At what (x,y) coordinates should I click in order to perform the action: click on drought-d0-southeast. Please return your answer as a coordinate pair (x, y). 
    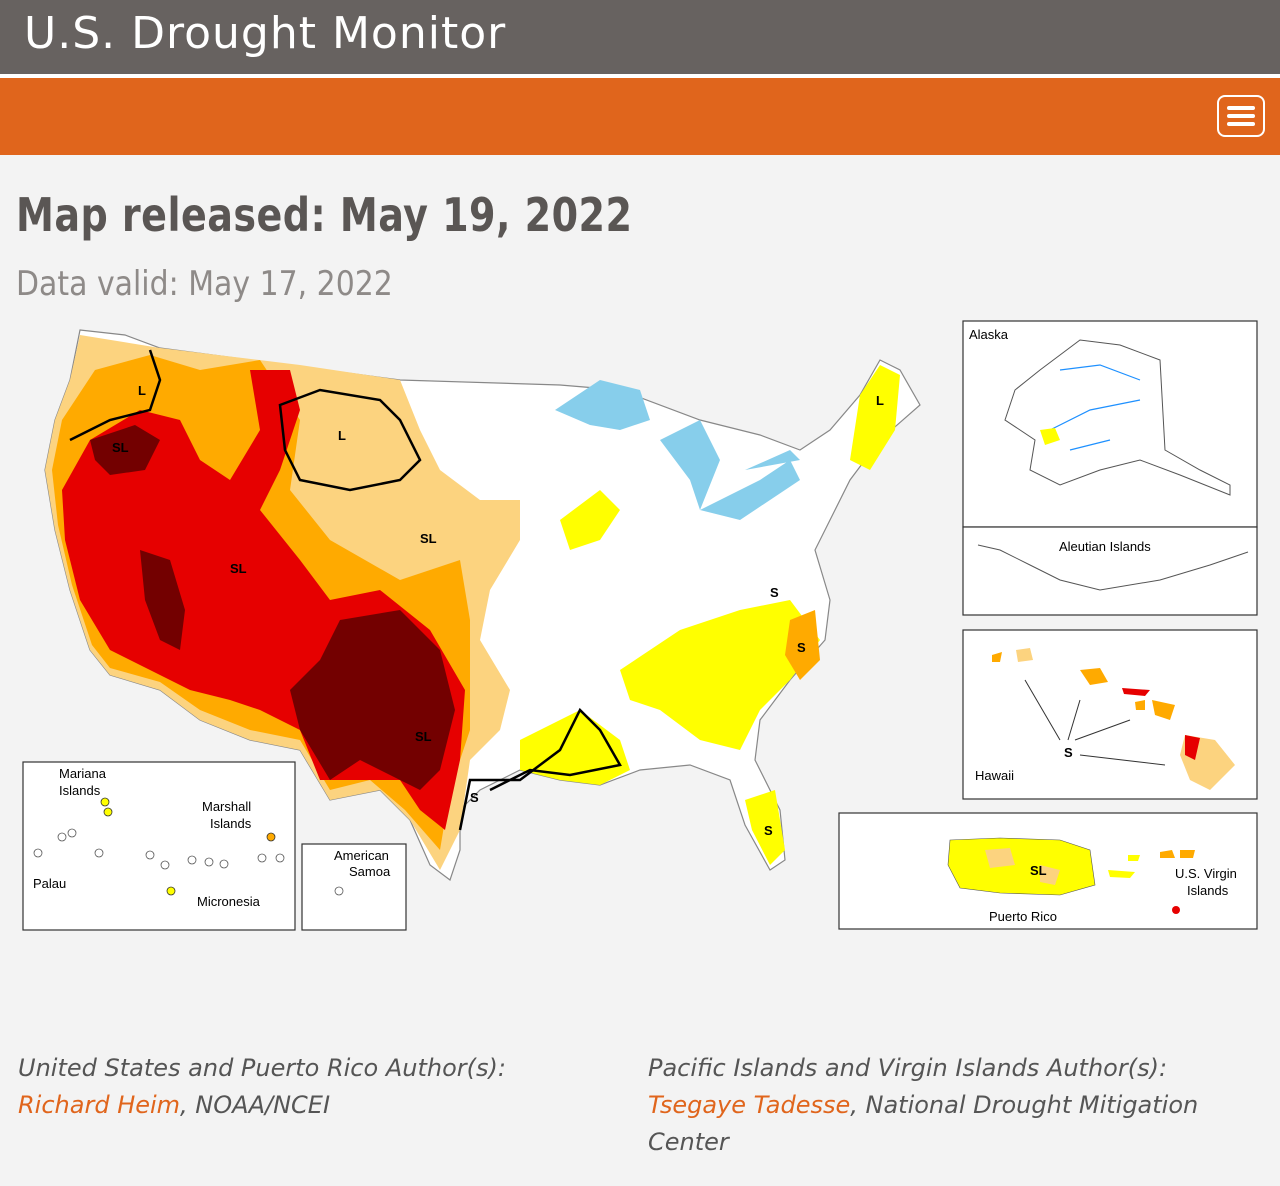
    Looking at the image, I should click on (720, 675).